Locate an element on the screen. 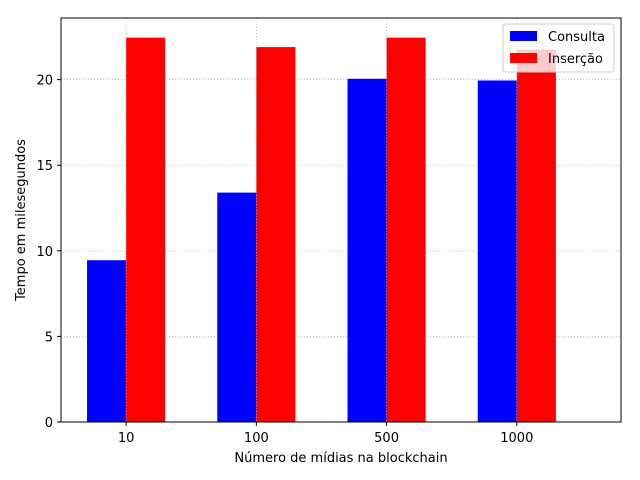  y-tick-label: 0 is located at coordinates (49, 423).